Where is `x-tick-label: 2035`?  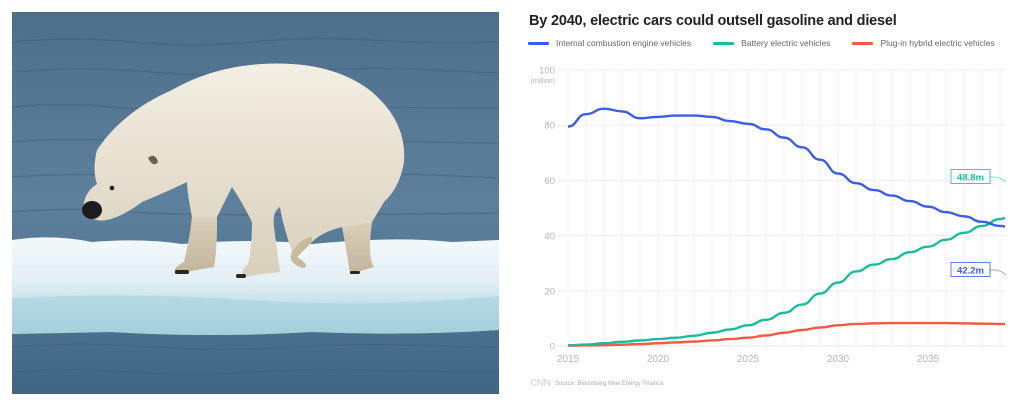
x-tick-label: 2035 is located at coordinates (928, 359).